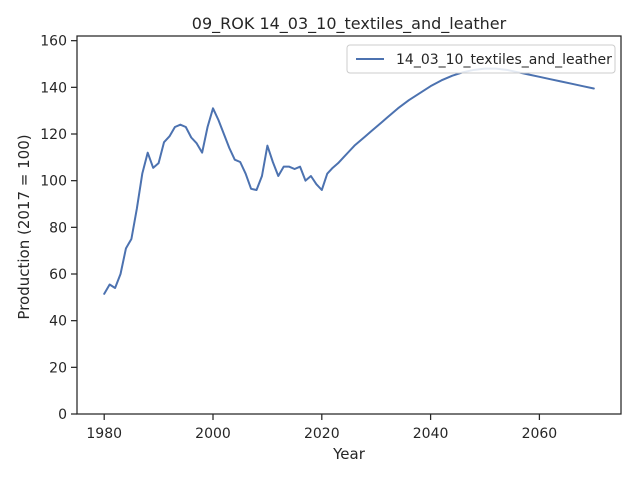 The image size is (640, 480). I want to click on y-tick-label: 80, so click(58, 228).